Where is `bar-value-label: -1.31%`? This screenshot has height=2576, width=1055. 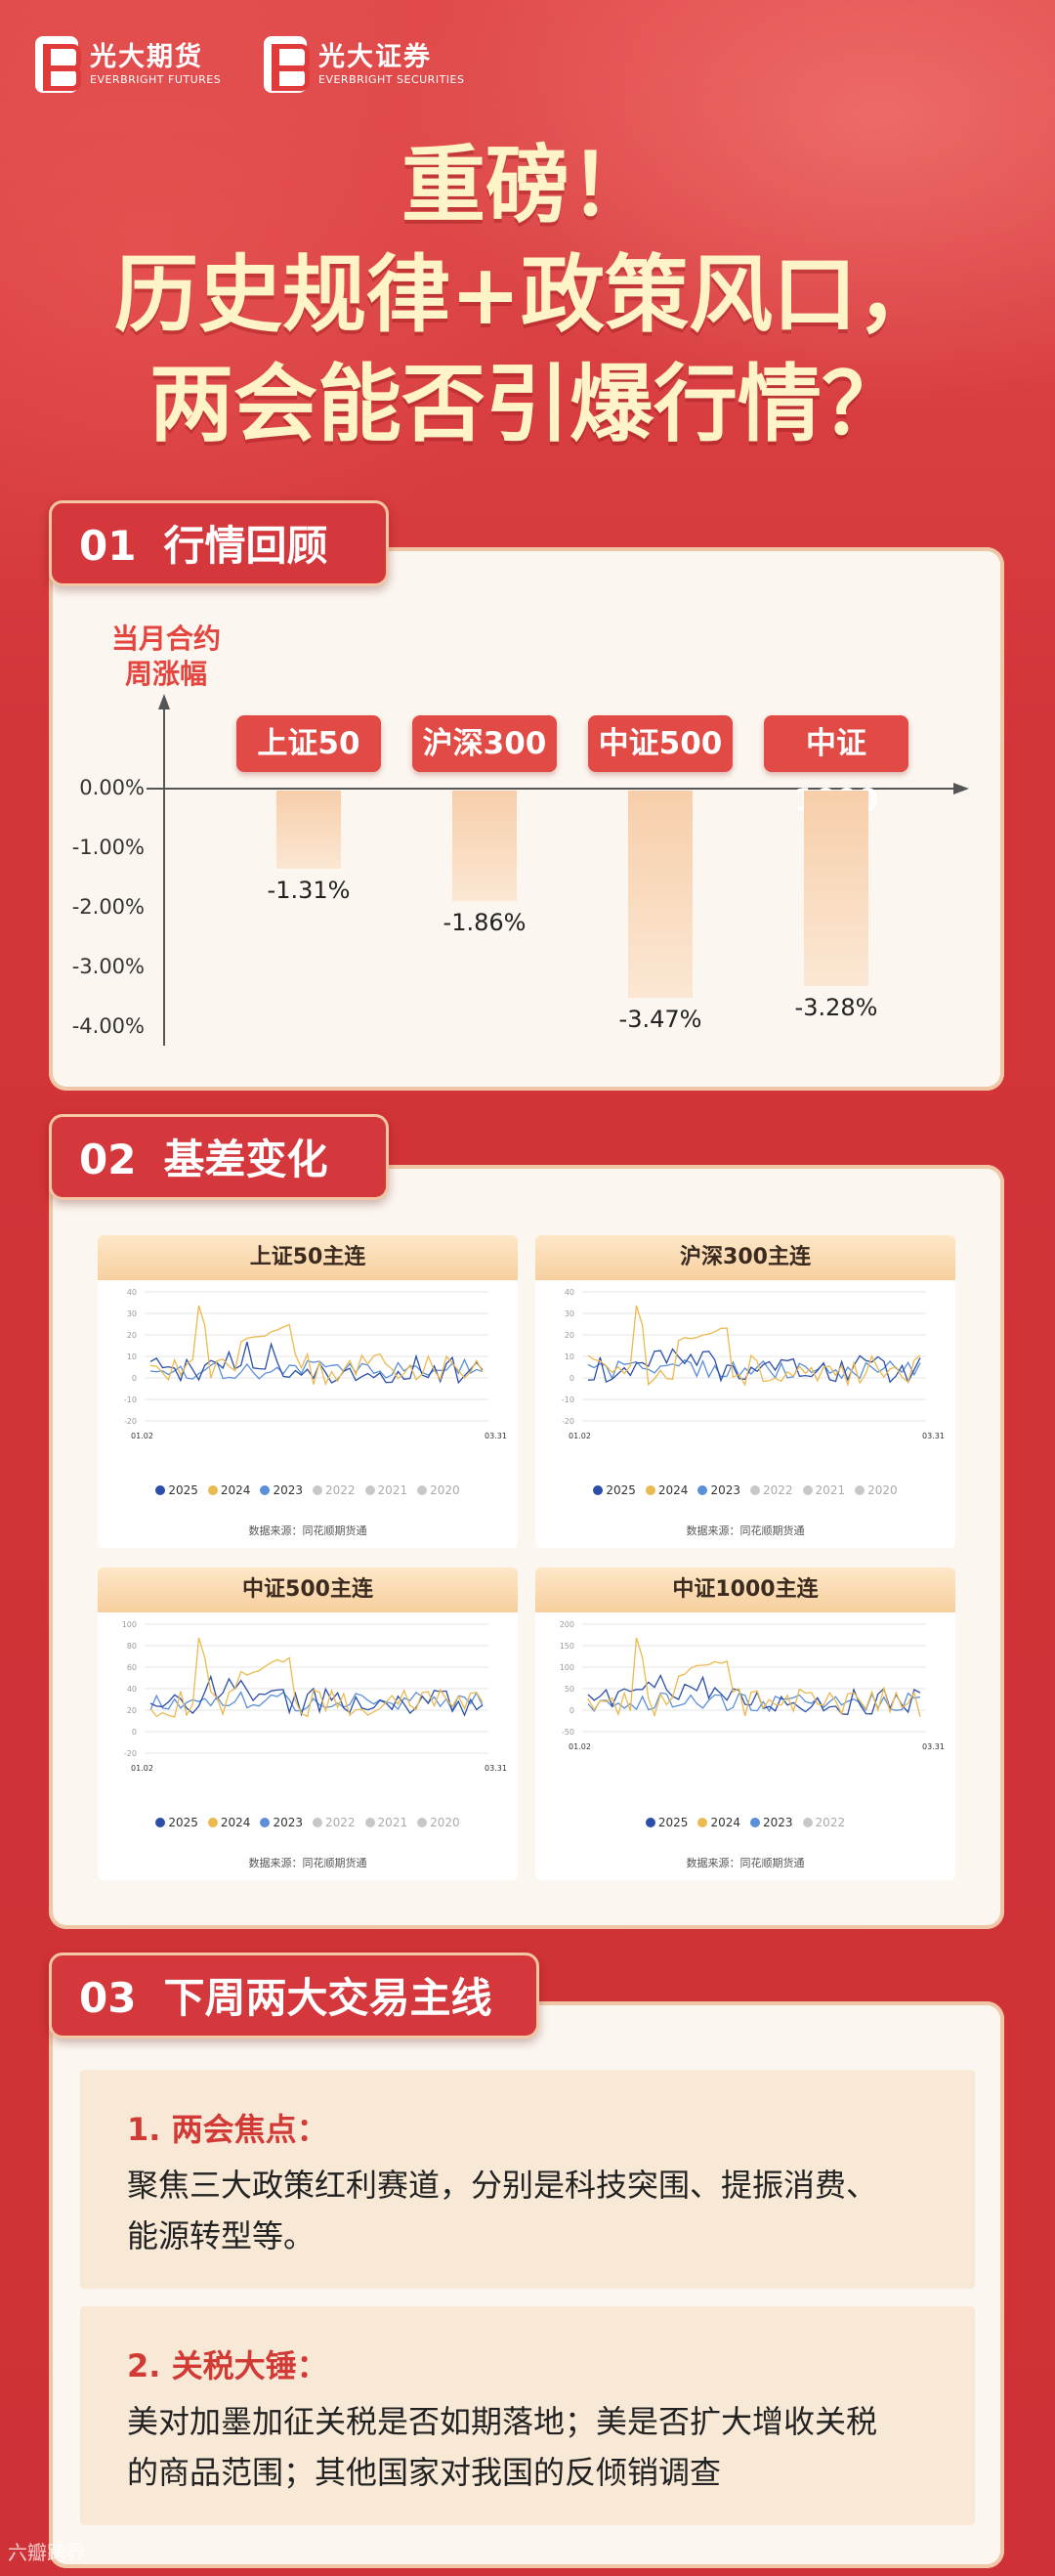 bar-value-label: -1.31% is located at coordinates (309, 890).